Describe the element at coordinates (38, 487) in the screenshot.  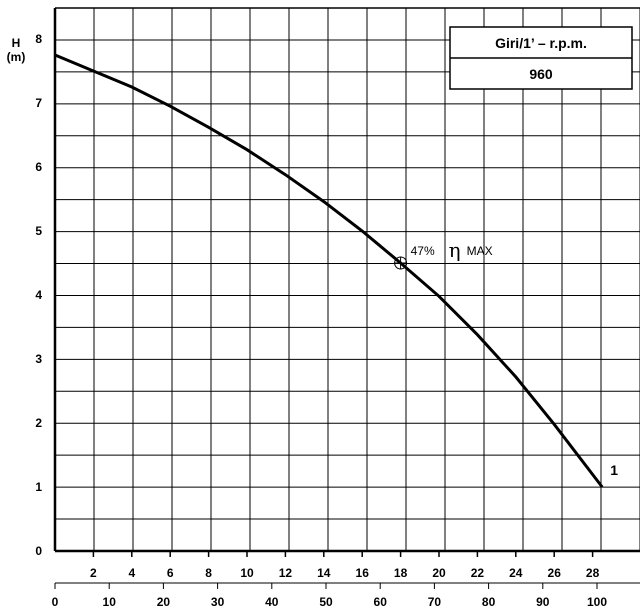
I see `y-tick-label: 1` at that location.